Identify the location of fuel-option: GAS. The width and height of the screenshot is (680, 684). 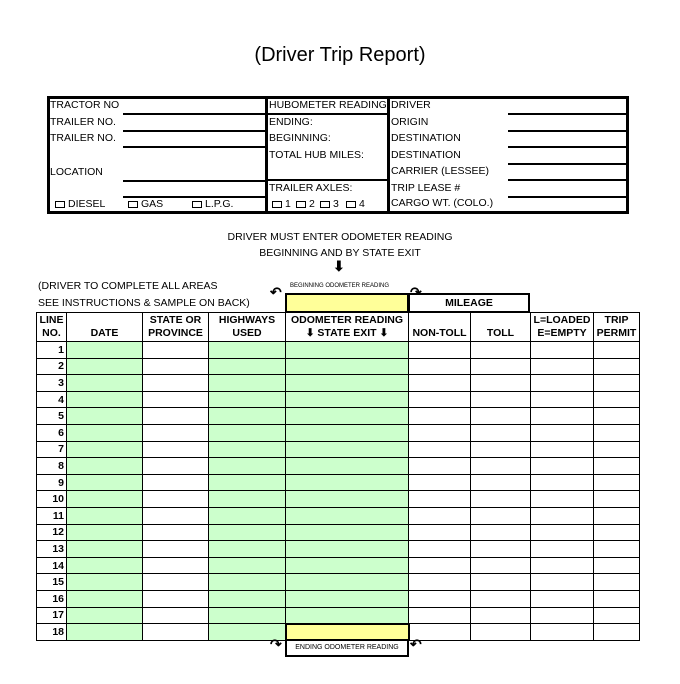
(145, 204).